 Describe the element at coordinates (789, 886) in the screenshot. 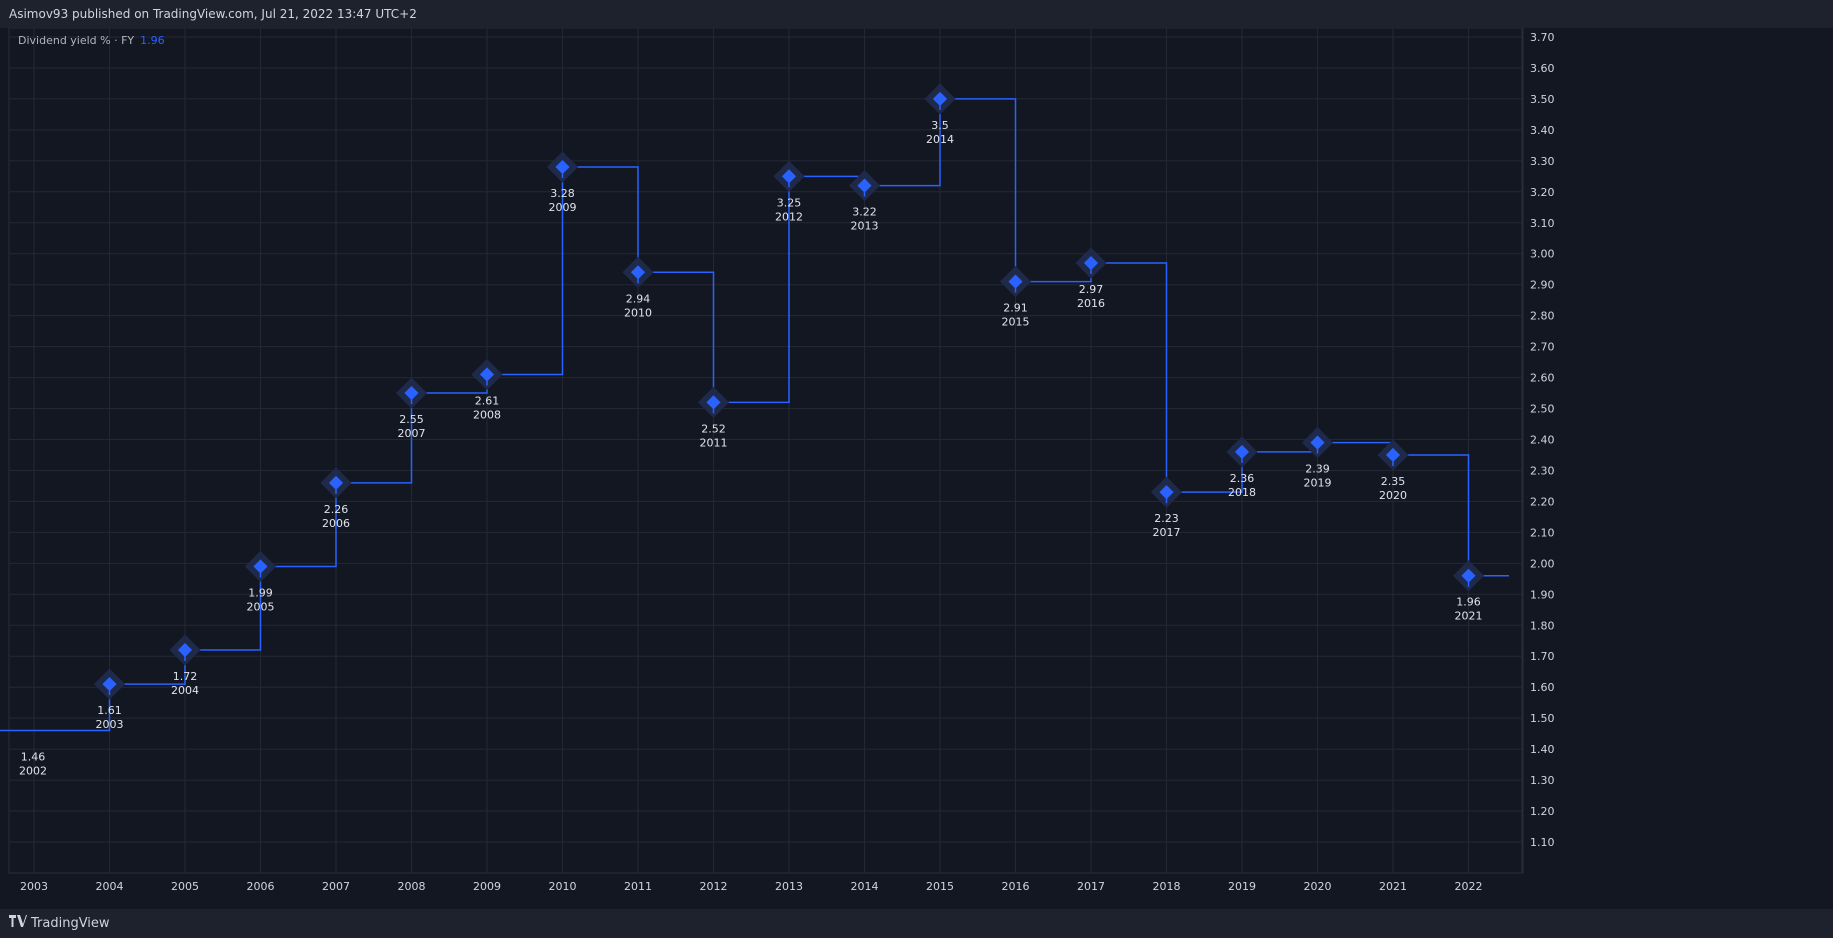

I see `x-tick-label: 2013` at that location.